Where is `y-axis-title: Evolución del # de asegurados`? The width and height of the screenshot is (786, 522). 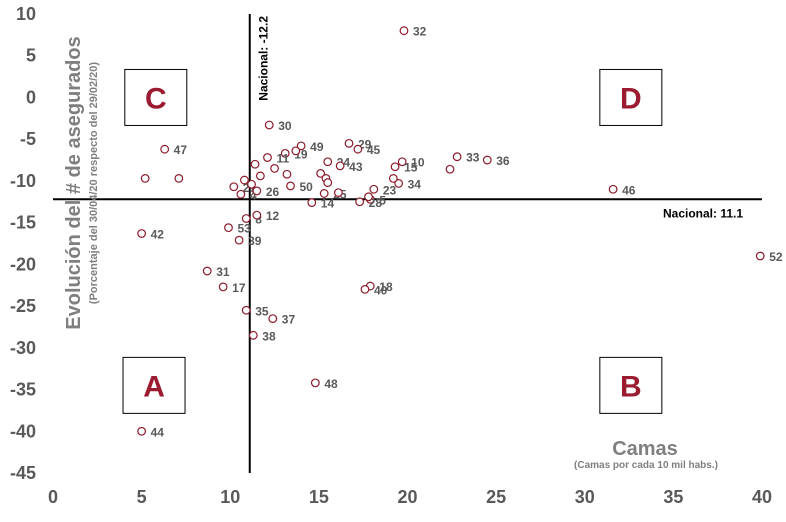
y-axis-title: Evolución del # de asegurados is located at coordinates (74, 182).